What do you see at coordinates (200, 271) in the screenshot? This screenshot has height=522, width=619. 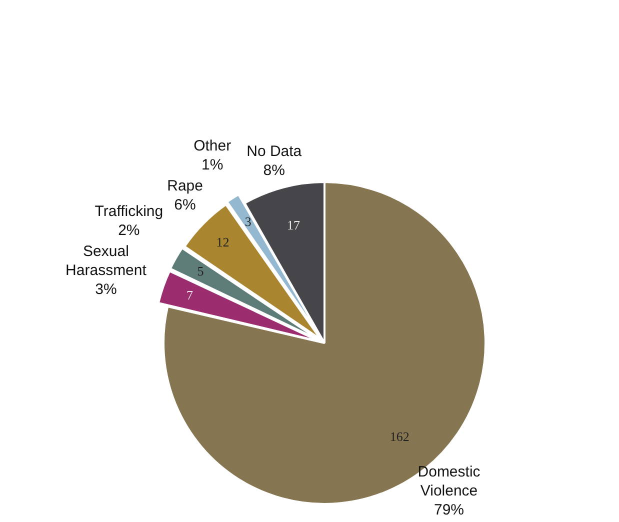 I see `data-label: 5` at bounding box center [200, 271].